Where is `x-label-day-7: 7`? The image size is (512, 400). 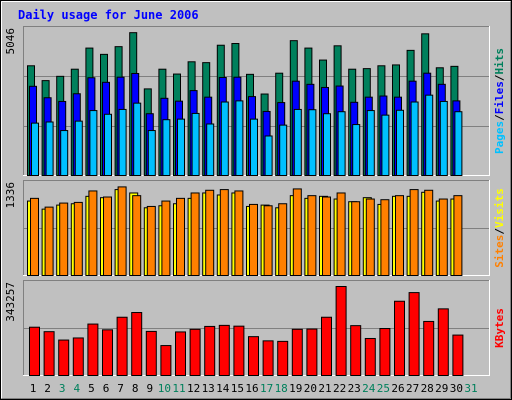
x-label-day-7: 7 is located at coordinates (120, 388).